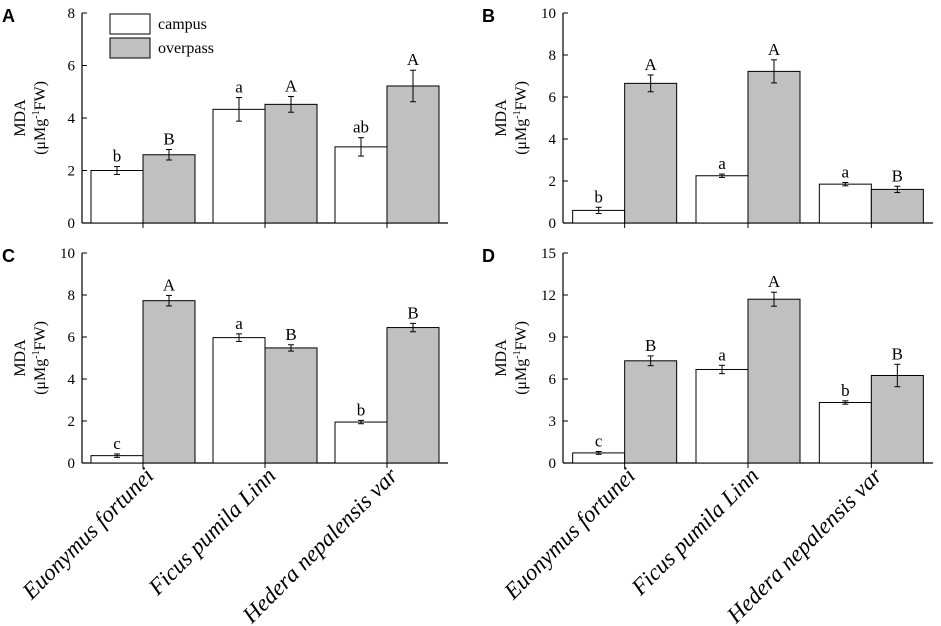 The height and width of the screenshot is (626, 941). I want to click on panel-label: C, so click(8, 256).